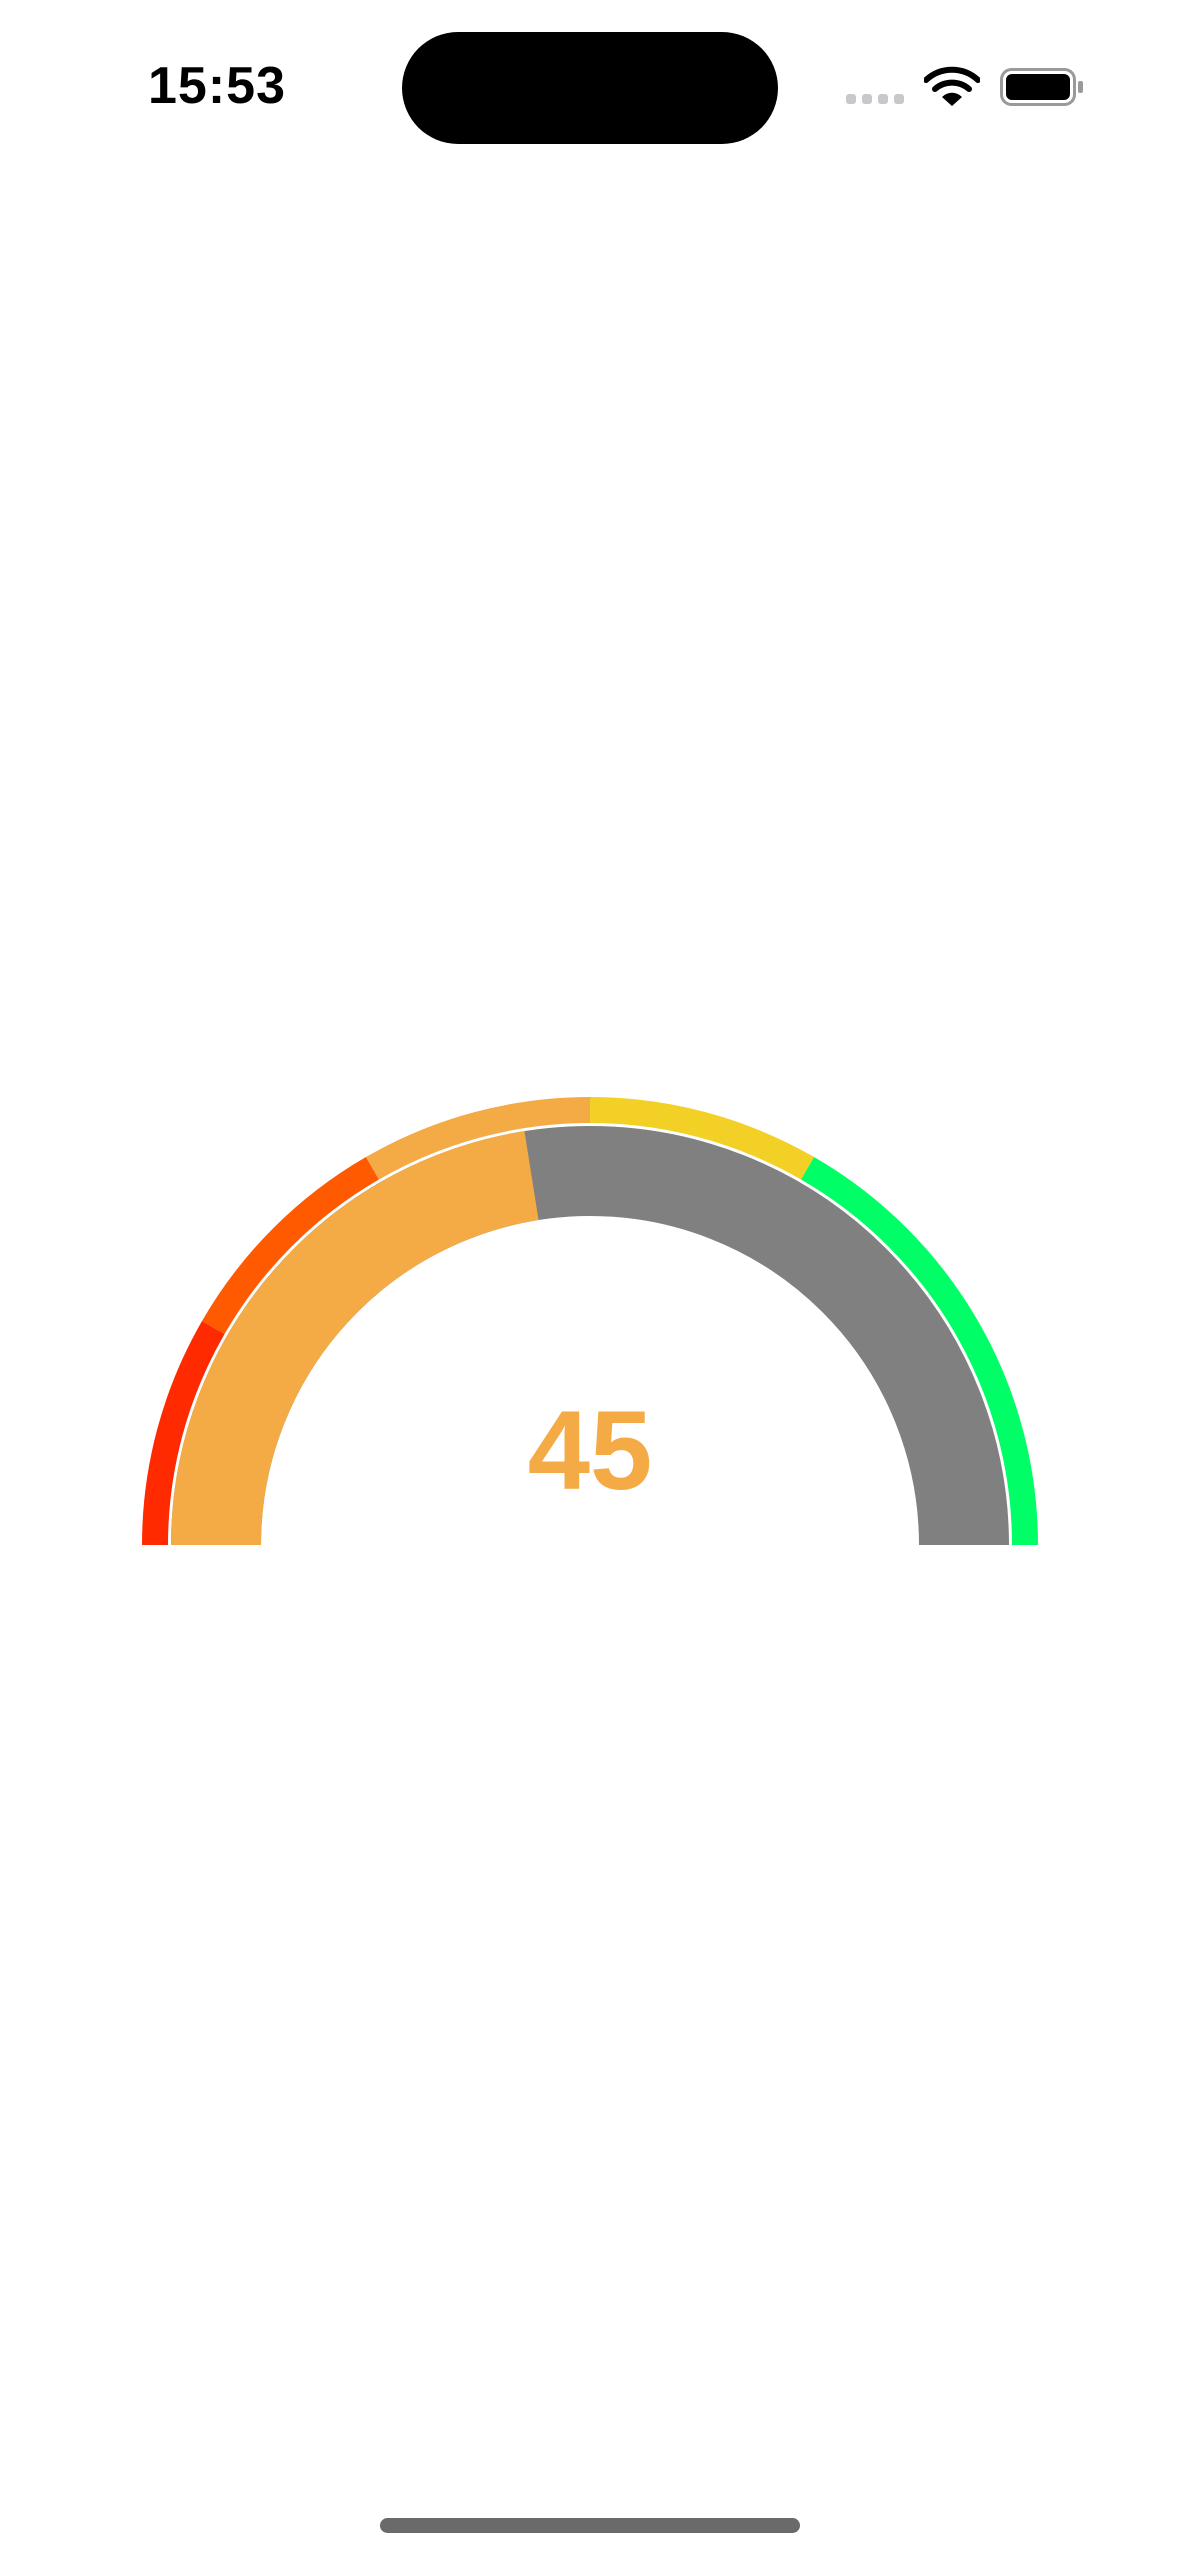 The width and height of the screenshot is (1179, 2556). I want to click on gauge-value: 45, so click(590, 1450).